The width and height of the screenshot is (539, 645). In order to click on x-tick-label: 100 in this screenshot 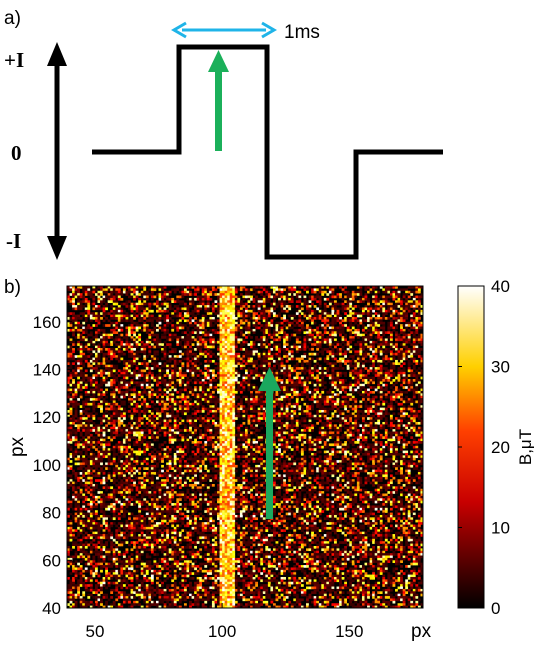, I will do `click(222, 631)`.